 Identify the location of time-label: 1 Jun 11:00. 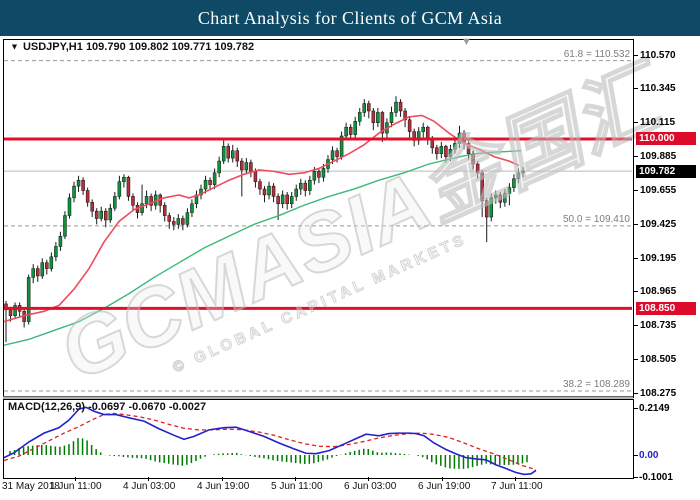
(76, 486).